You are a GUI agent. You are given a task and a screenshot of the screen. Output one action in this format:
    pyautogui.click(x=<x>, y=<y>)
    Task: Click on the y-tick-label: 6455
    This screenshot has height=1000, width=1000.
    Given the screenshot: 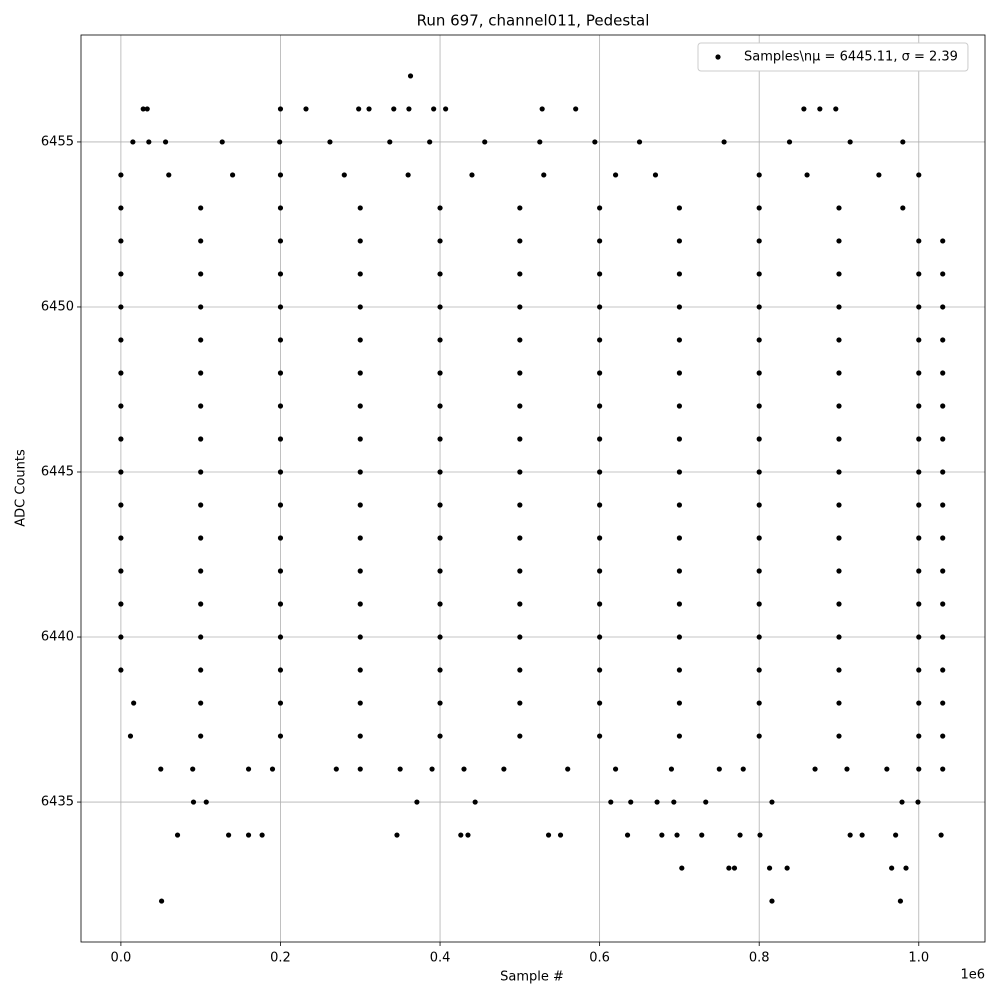 What is the action you would take?
    pyautogui.click(x=57, y=141)
    